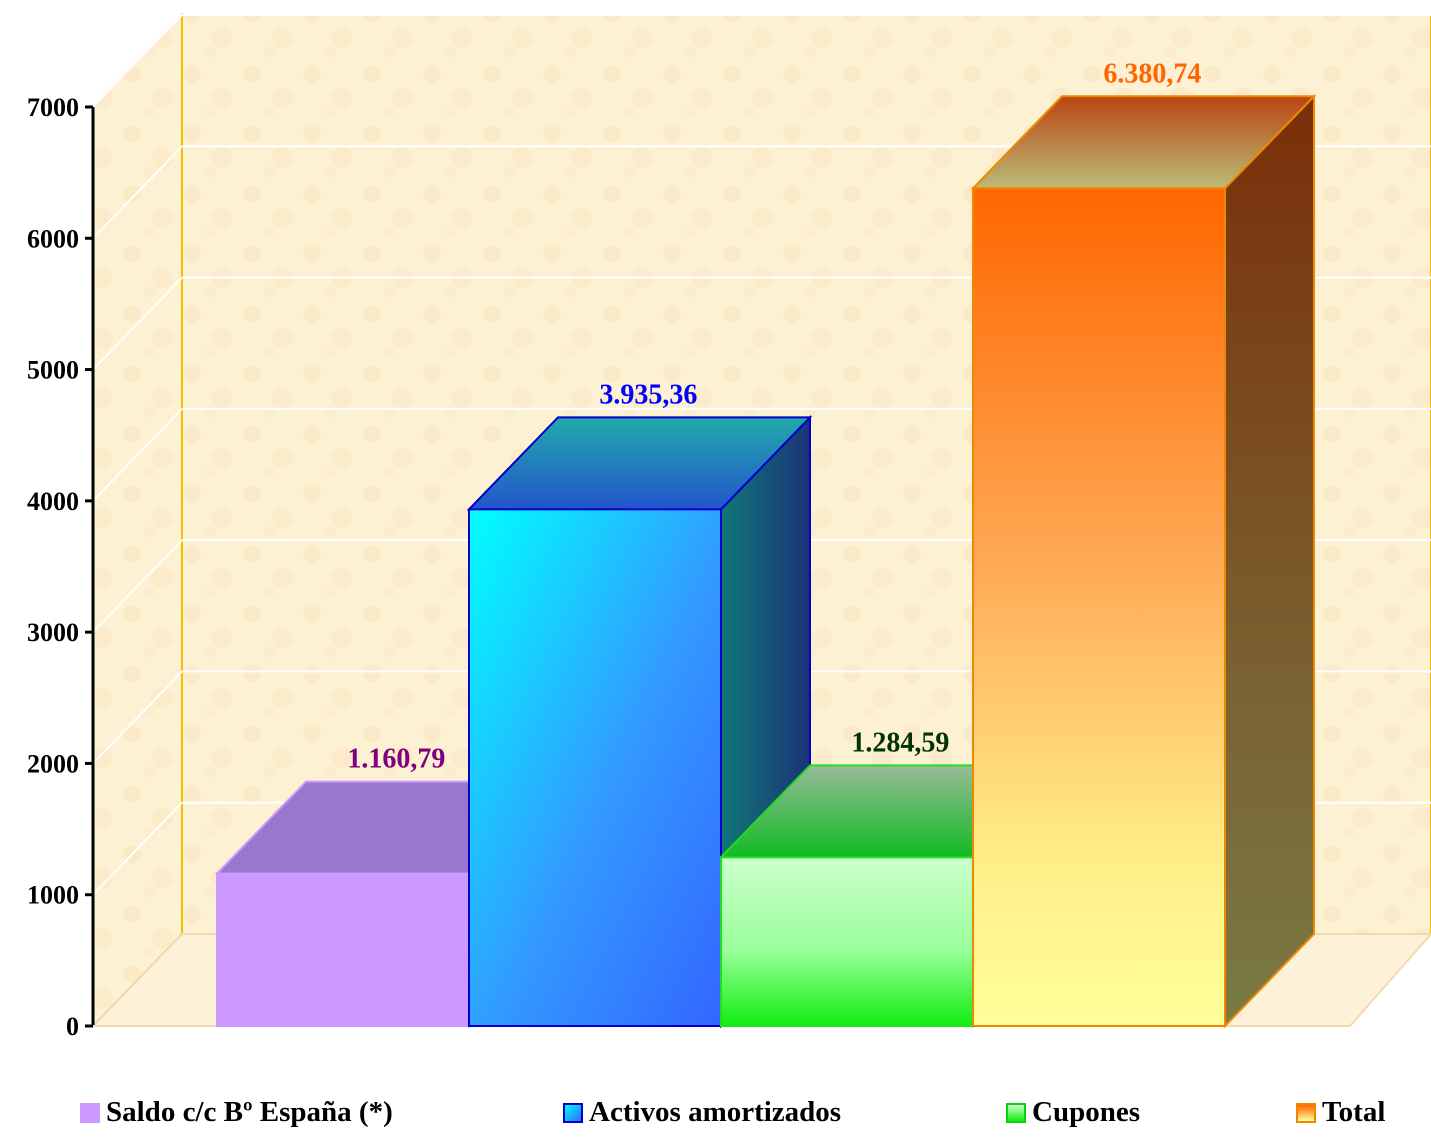 The height and width of the screenshot is (1138, 1431). What do you see at coordinates (1354, 1112) in the screenshot?
I see `legend-label-total: Total` at bounding box center [1354, 1112].